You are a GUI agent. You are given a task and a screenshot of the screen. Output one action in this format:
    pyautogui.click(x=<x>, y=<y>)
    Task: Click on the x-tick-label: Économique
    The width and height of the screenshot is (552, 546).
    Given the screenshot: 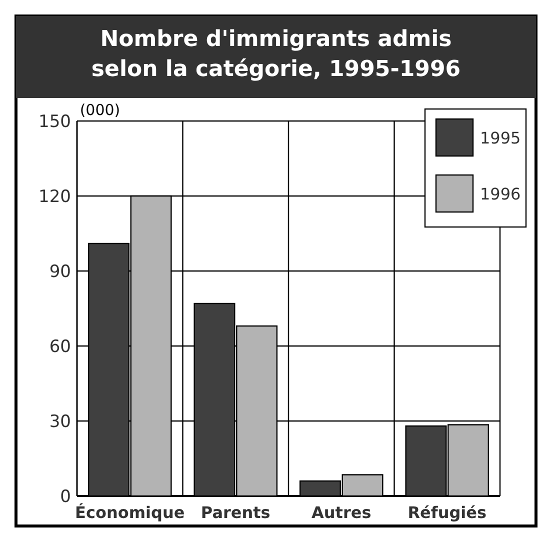 What is the action you would take?
    pyautogui.click(x=130, y=512)
    